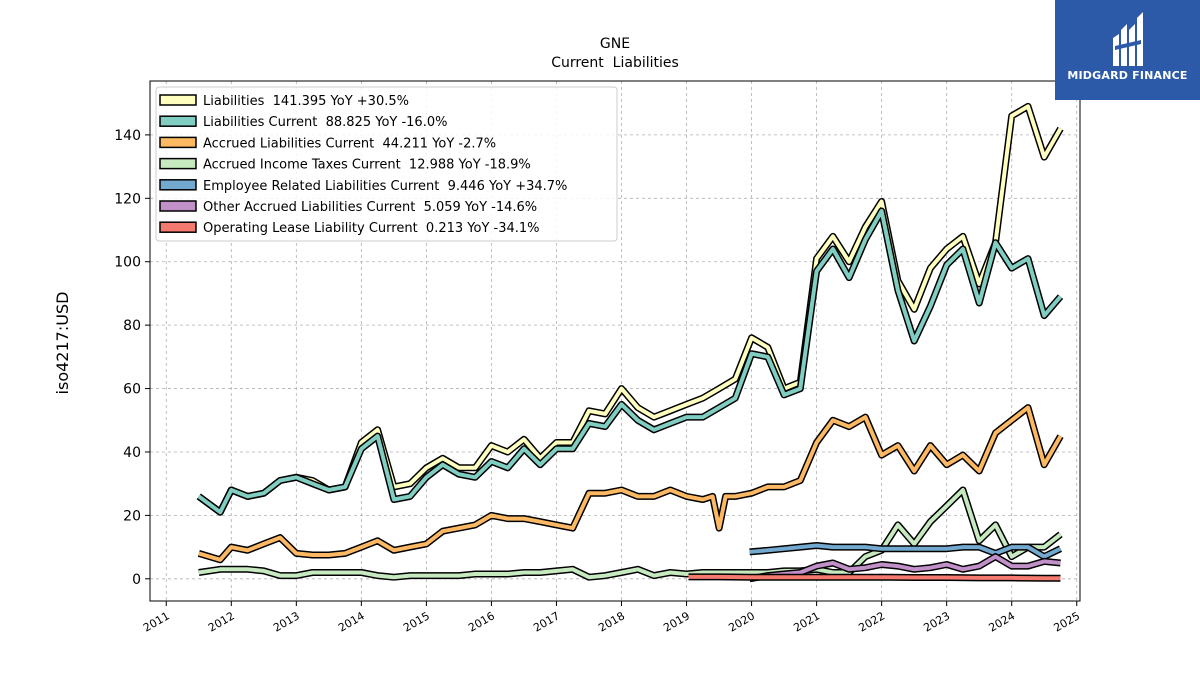 This screenshot has width=1200, height=675. What do you see at coordinates (481, 621) in the screenshot?
I see `x-tick-label: 2016` at bounding box center [481, 621].